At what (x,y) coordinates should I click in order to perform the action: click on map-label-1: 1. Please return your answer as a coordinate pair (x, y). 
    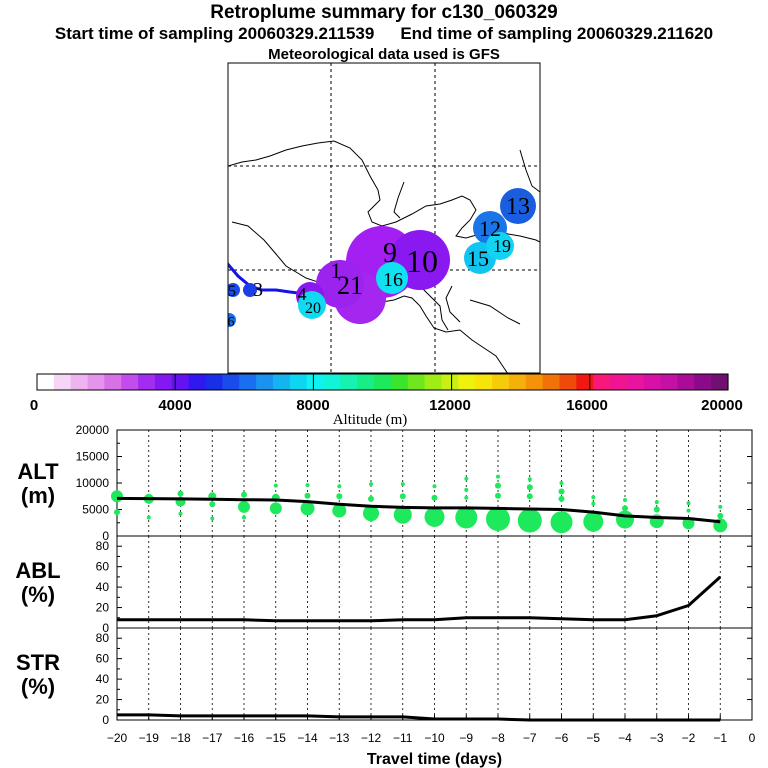
    Looking at the image, I should click on (336, 270).